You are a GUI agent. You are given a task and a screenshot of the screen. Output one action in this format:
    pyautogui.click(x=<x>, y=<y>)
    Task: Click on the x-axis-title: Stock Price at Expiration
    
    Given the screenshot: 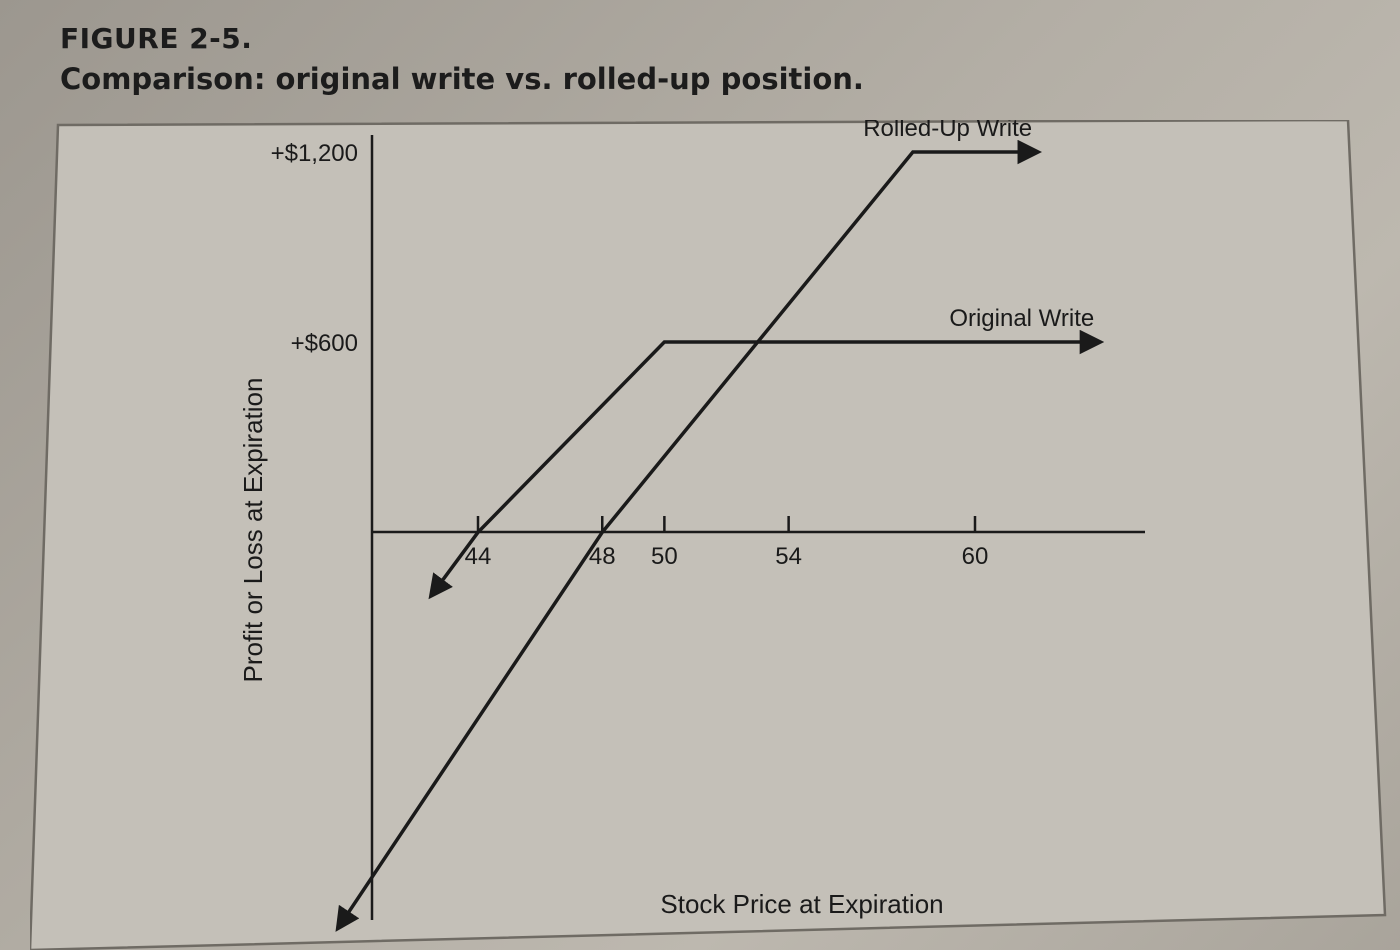 What is the action you would take?
    pyautogui.click(x=801, y=904)
    